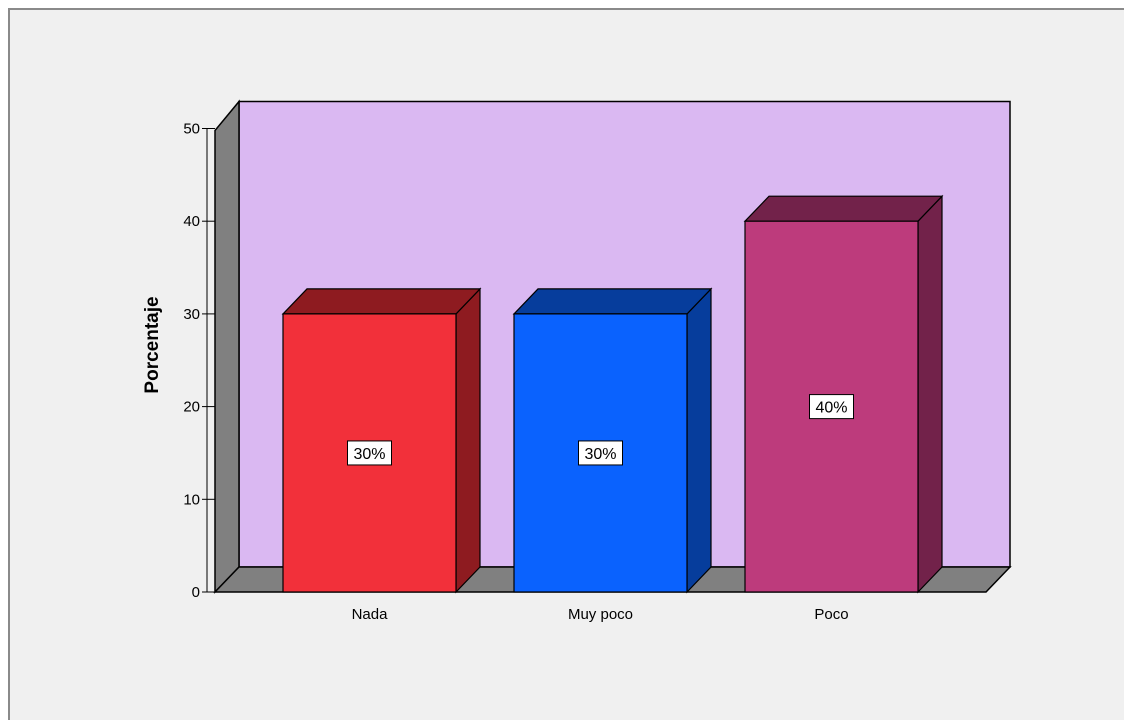  Describe the element at coordinates (370, 614) in the screenshot. I see `x-category-label: Nada` at that location.